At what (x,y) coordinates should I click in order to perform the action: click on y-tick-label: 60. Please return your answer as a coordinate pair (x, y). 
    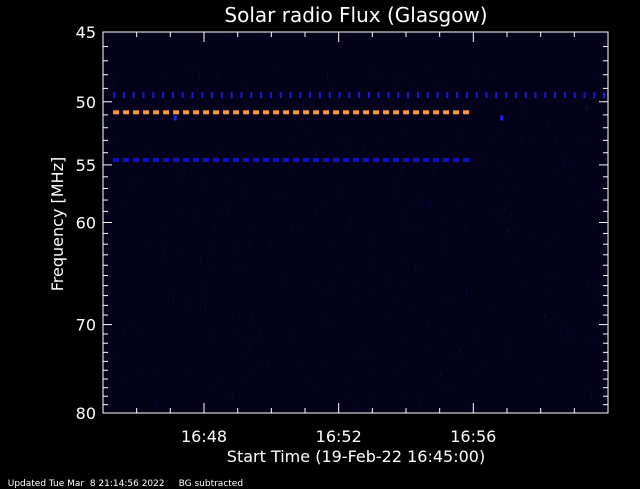
    Looking at the image, I should click on (86, 223).